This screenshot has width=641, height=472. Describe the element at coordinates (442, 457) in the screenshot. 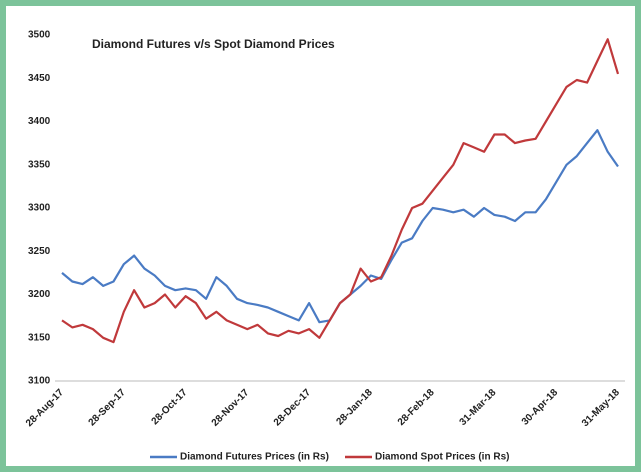

I see `legend-label: Diamond Spot Prices (in Rs)` at that location.